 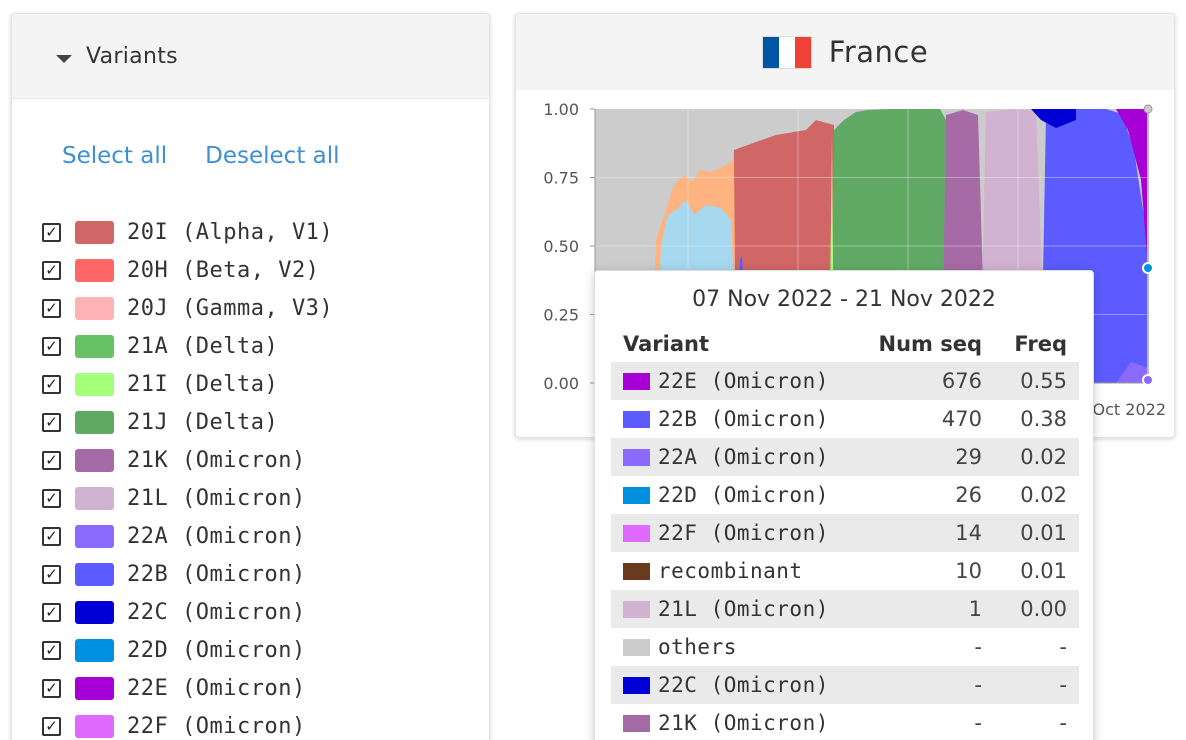 I want to click on variant-item: ✓ 22E (Omicron), so click(x=187, y=688).